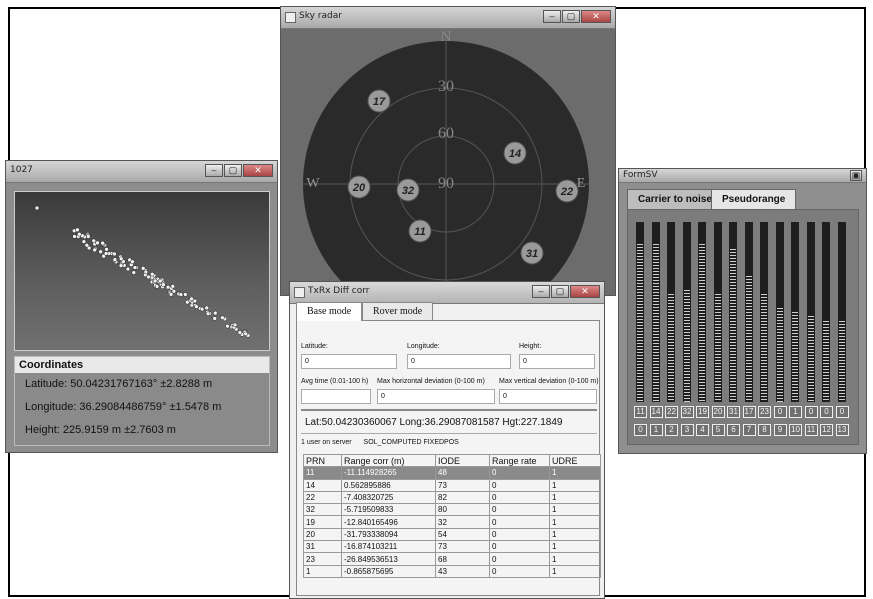  Describe the element at coordinates (336, 396) in the screenshot. I see `avg-time-field` at that location.